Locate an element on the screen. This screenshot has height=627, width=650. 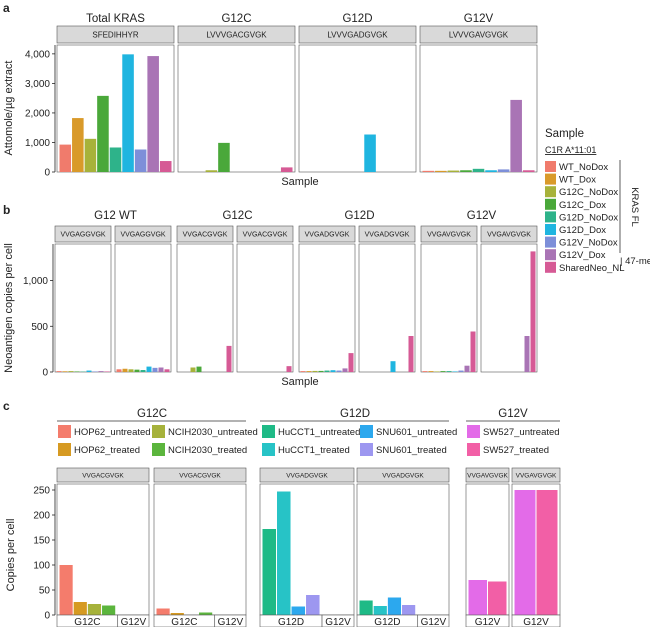
panel-c-facet-frame is located at coordinates (200, 549).